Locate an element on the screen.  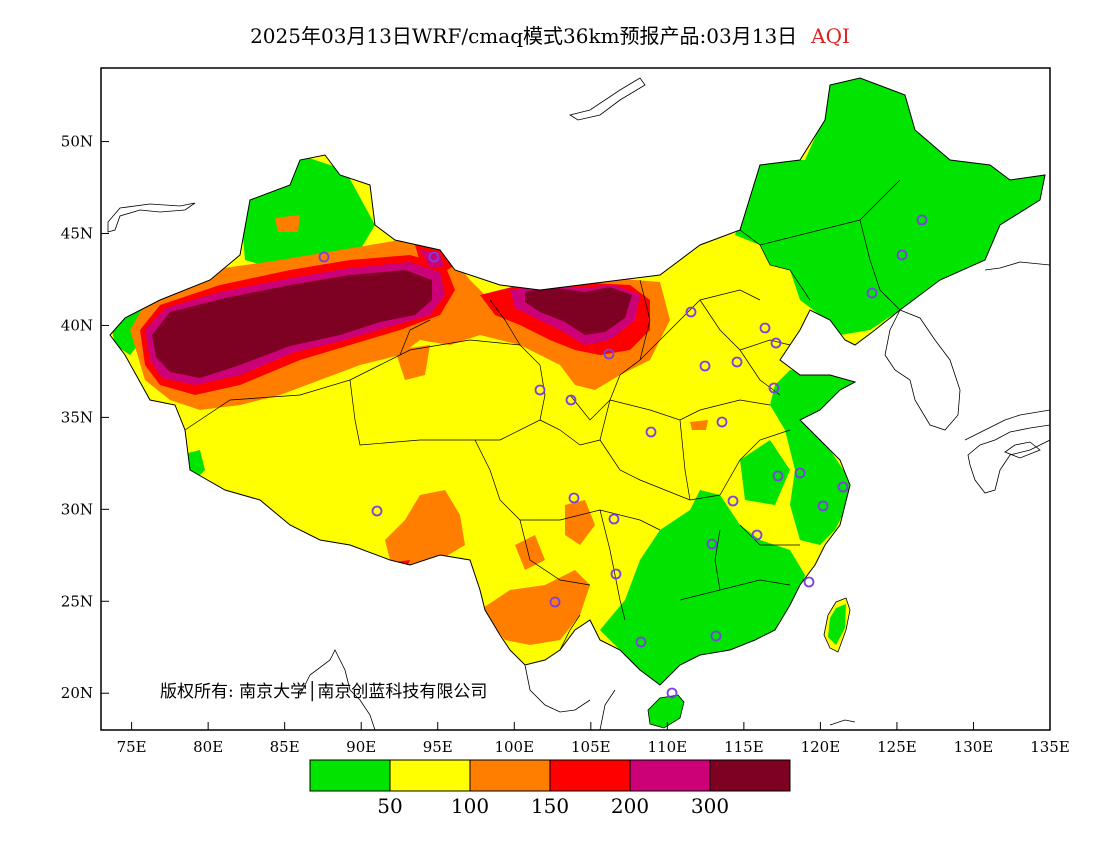
lon-tick-label: 135E is located at coordinates (1050, 747).